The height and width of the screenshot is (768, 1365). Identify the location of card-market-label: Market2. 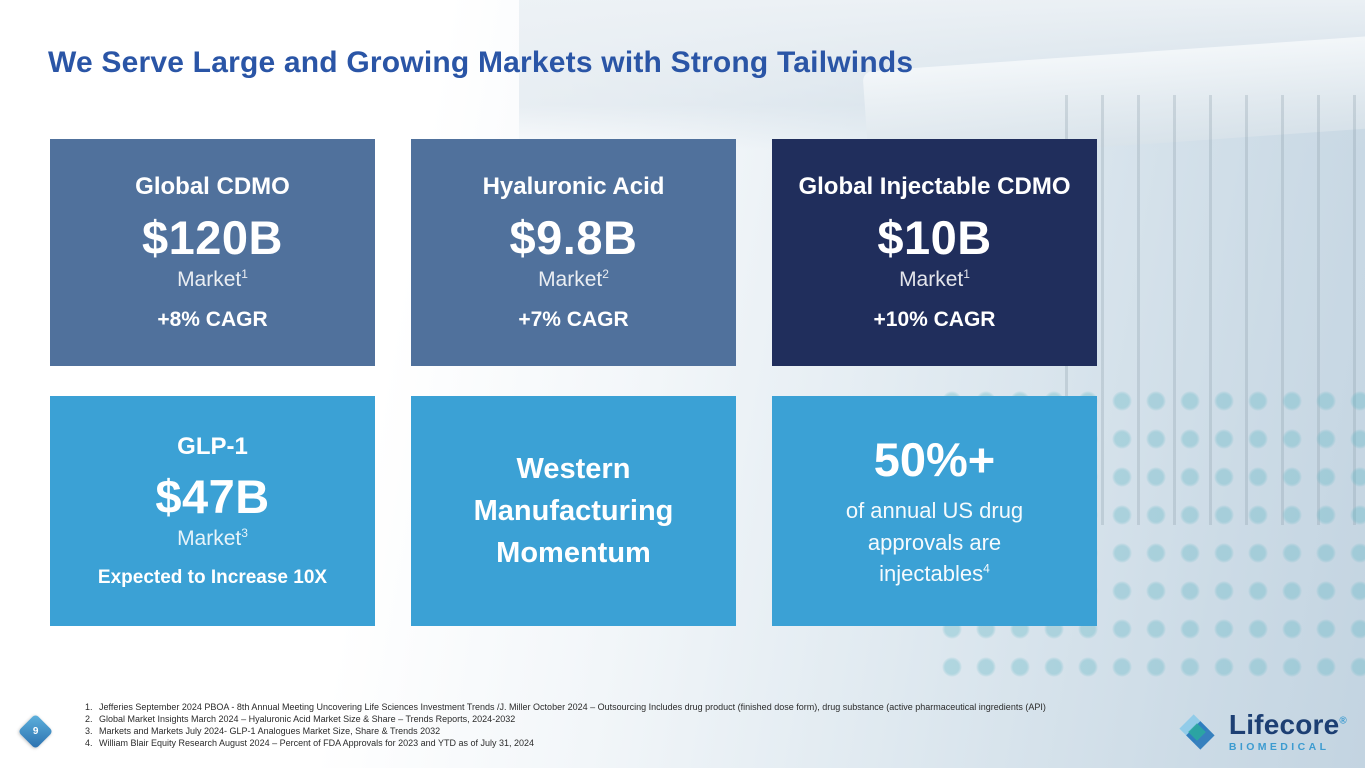
(573, 279).